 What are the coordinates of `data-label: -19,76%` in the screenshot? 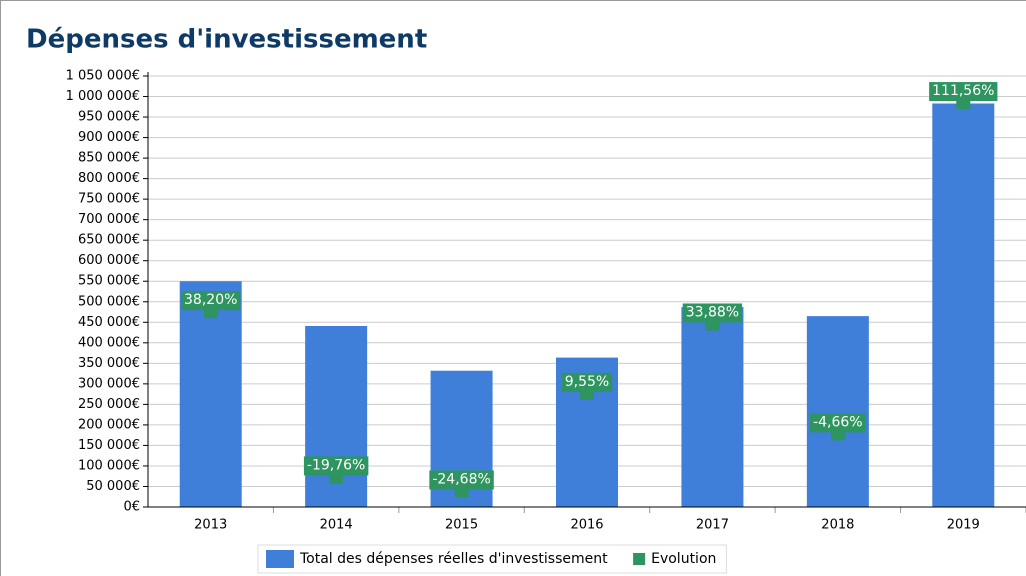 It's located at (336, 465).